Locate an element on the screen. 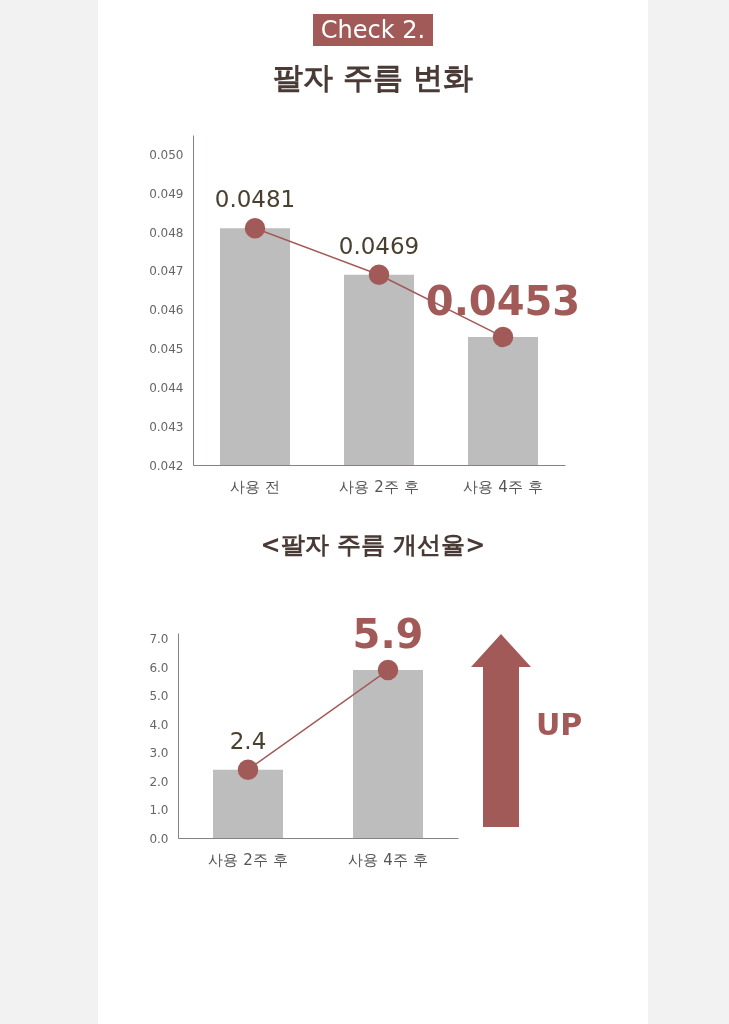 The height and width of the screenshot is (1024, 729). data-label: 0.0453 is located at coordinates (503, 300).